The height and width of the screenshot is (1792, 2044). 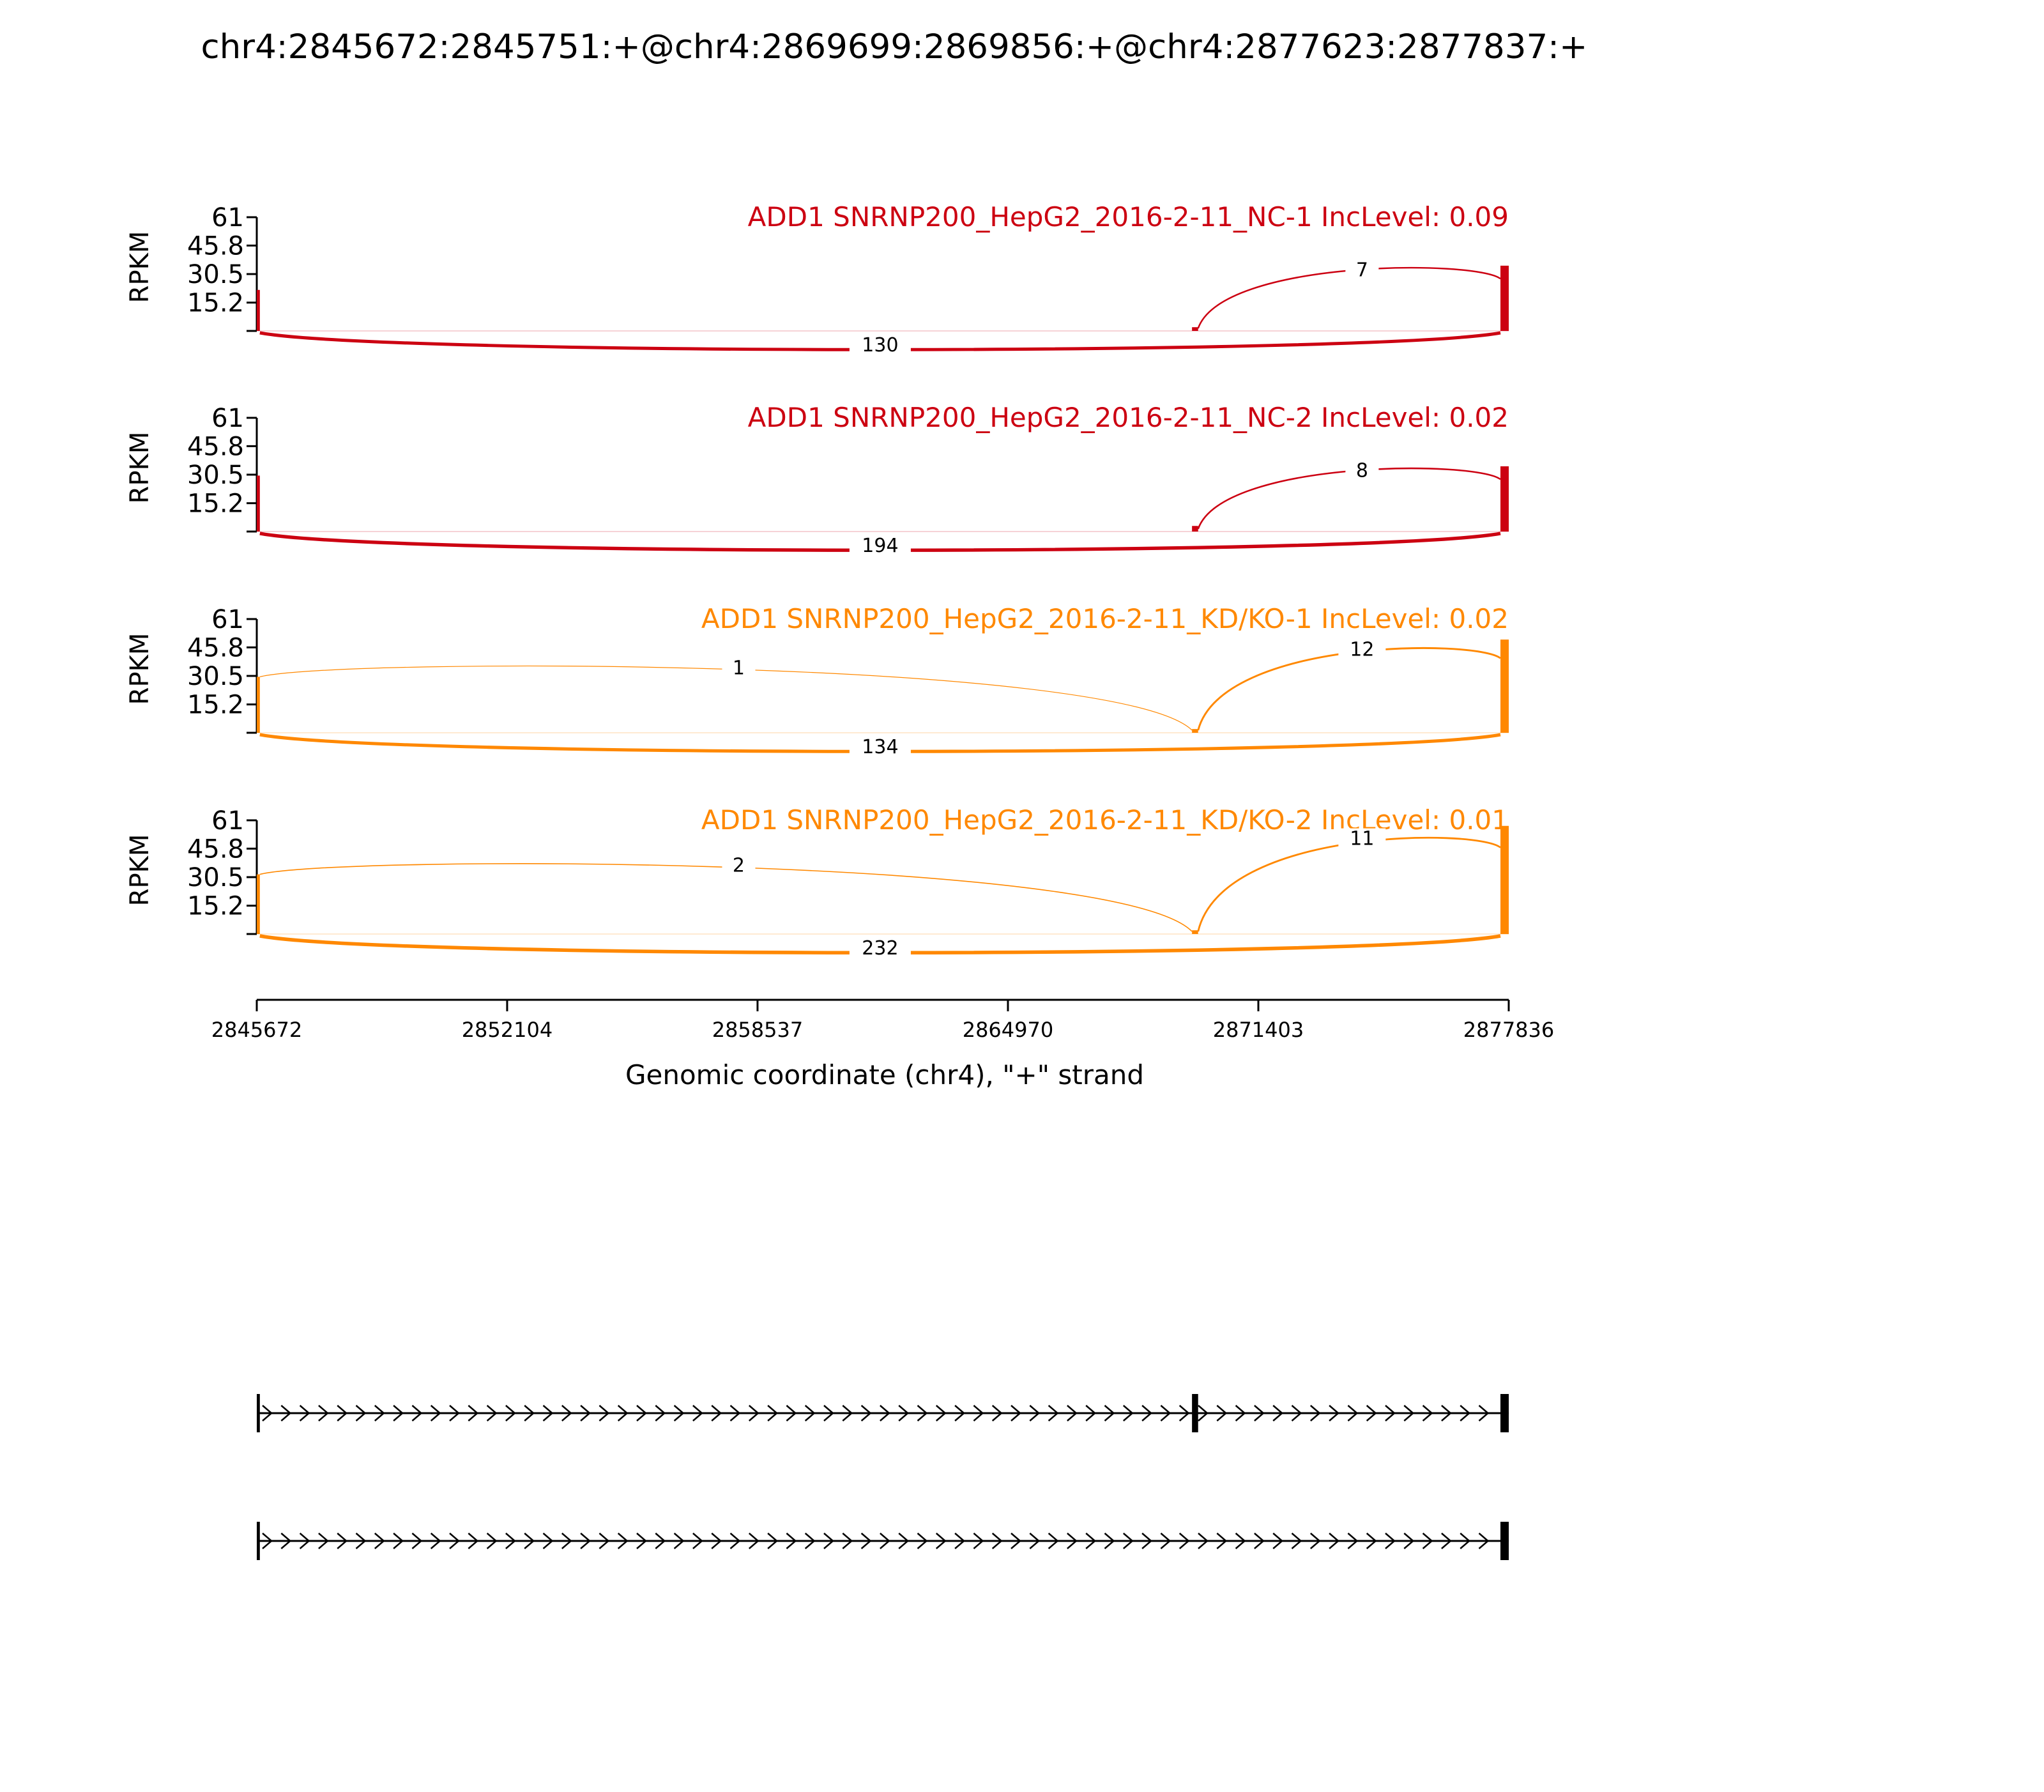 I want to click on junction-count: 232, so click(x=880, y=949).